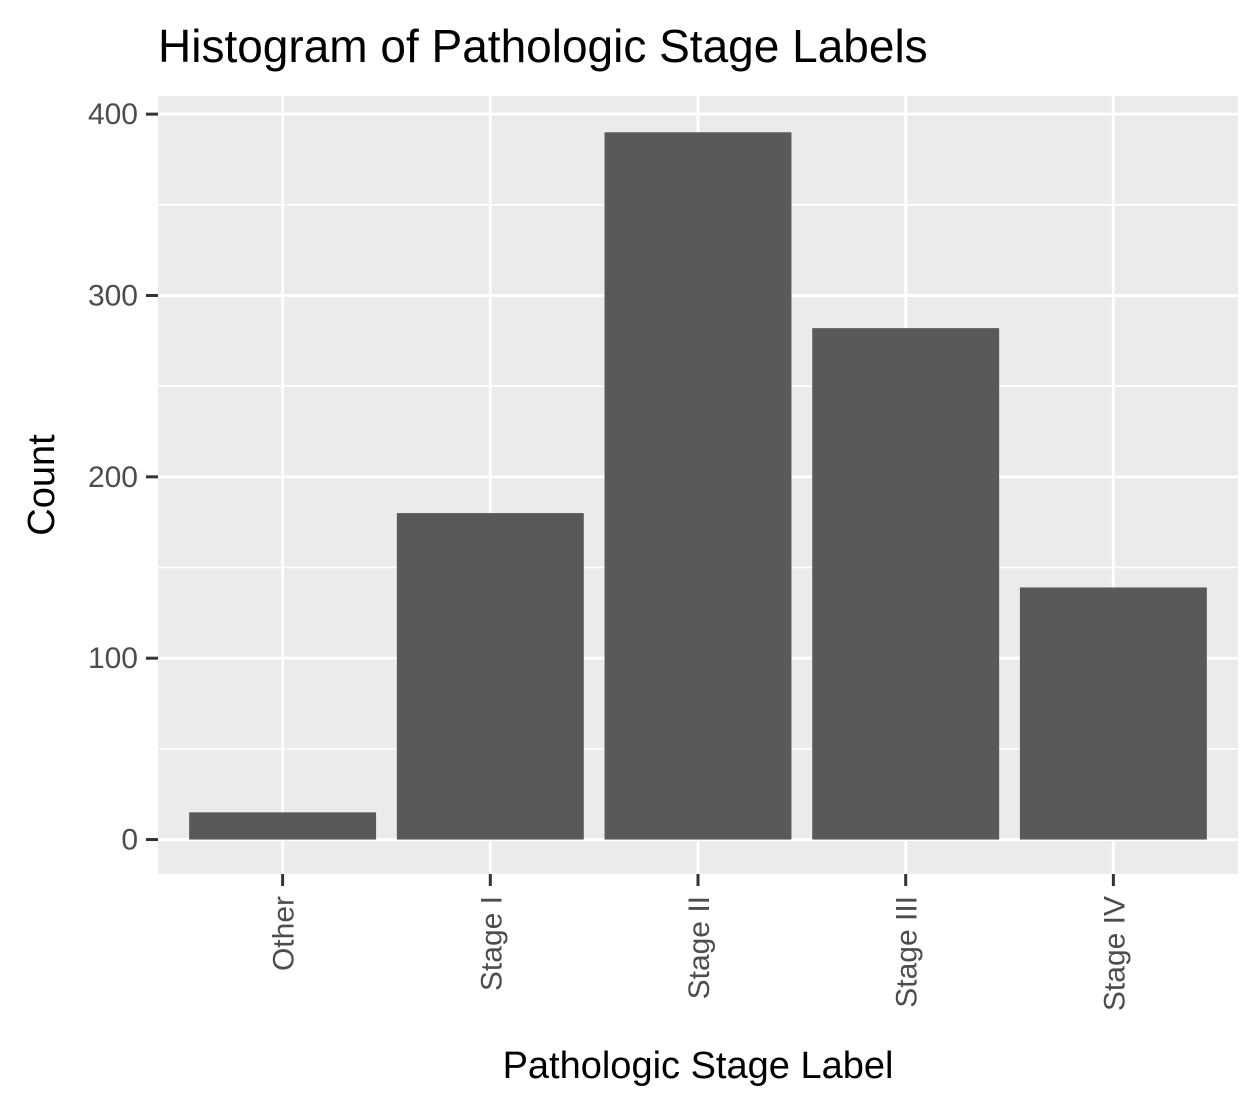 The height and width of the screenshot is (1111, 1260). Describe the element at coordinates (699, 947) in the screenshot. I see `x-tick-label: Stage II` at that location.